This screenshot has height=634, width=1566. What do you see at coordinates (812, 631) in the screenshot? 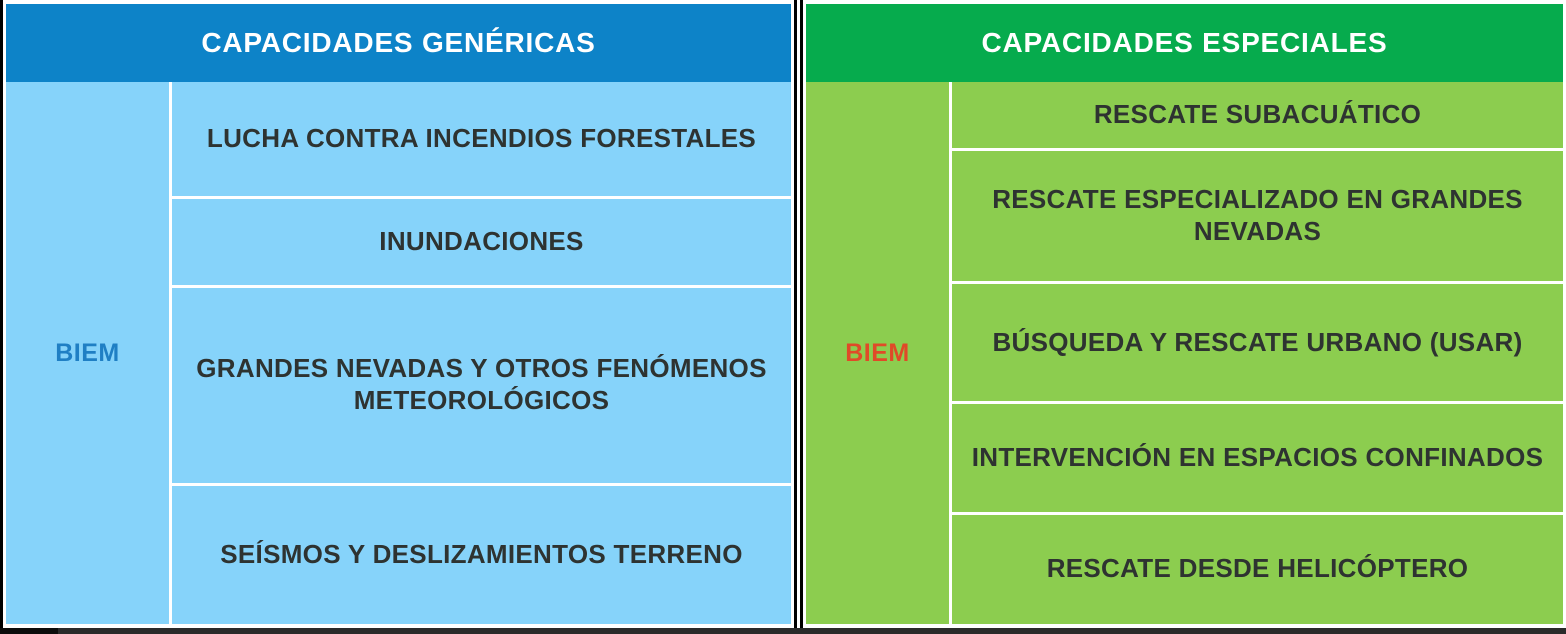
I see `bottom-edge-strip-right` at bounding box center [812, 631].